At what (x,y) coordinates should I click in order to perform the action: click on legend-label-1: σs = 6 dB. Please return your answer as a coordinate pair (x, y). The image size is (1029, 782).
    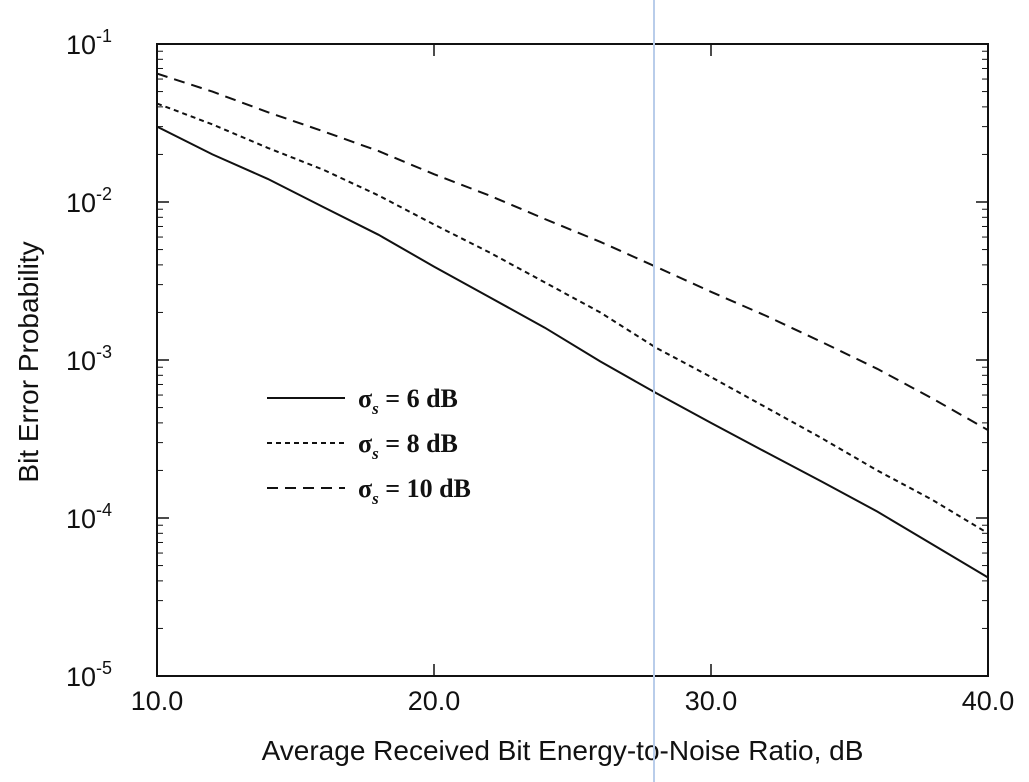
    Looking at the image, I should click on (408, 401).